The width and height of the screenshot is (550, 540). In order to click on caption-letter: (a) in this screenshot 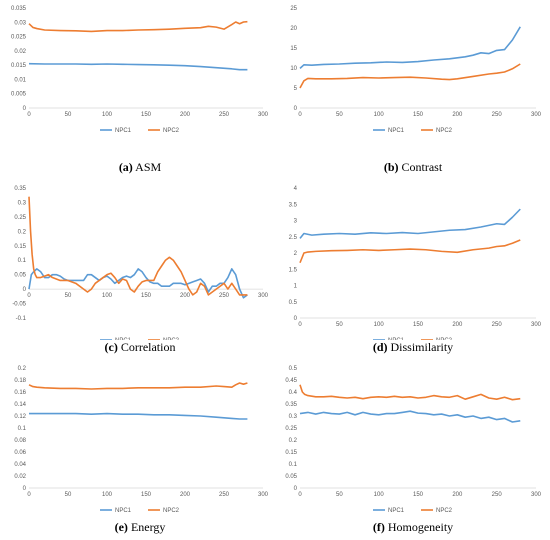, I will do `click(125, 167)`.